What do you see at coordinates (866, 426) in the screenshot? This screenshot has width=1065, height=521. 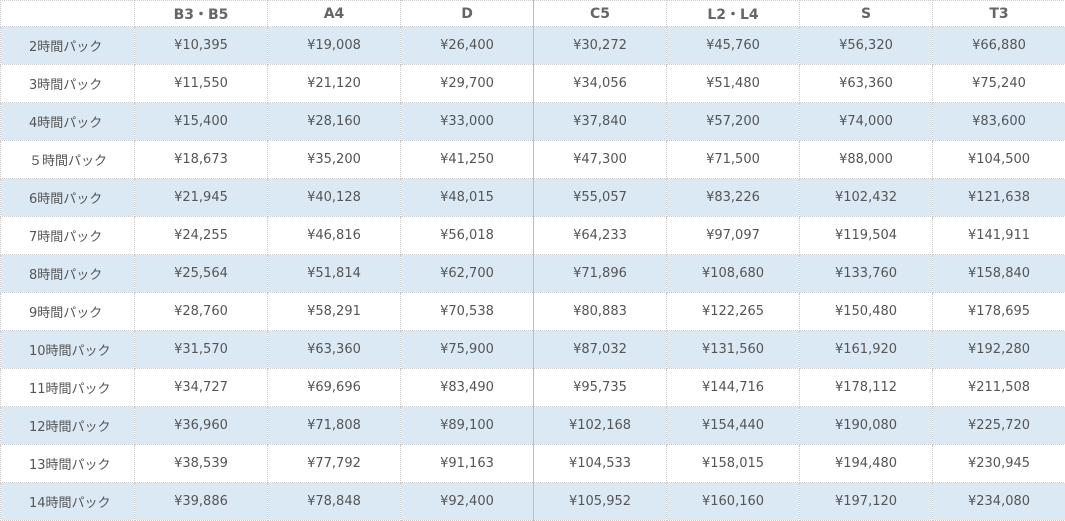 I see `price-cell: ¥190,080` at bounding box center [866, 426].